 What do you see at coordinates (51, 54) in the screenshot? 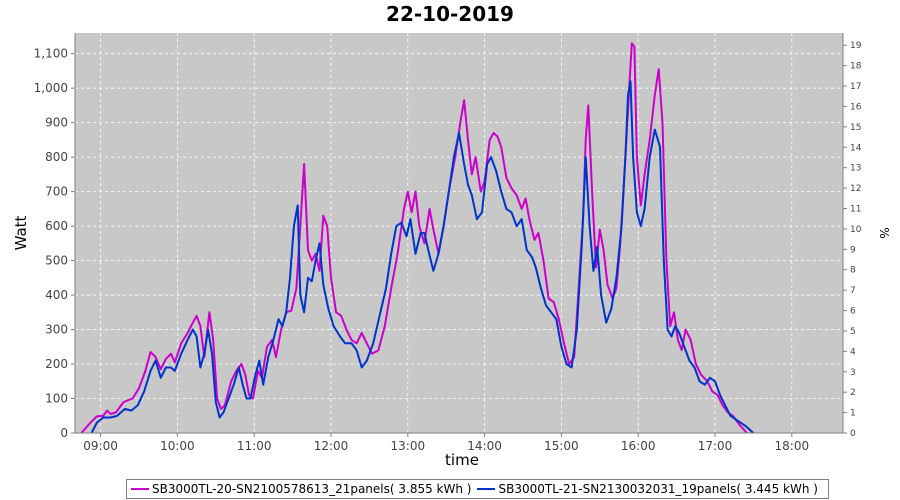
I see `y-tick-label: 1,100` at bounding box center [51, 54].